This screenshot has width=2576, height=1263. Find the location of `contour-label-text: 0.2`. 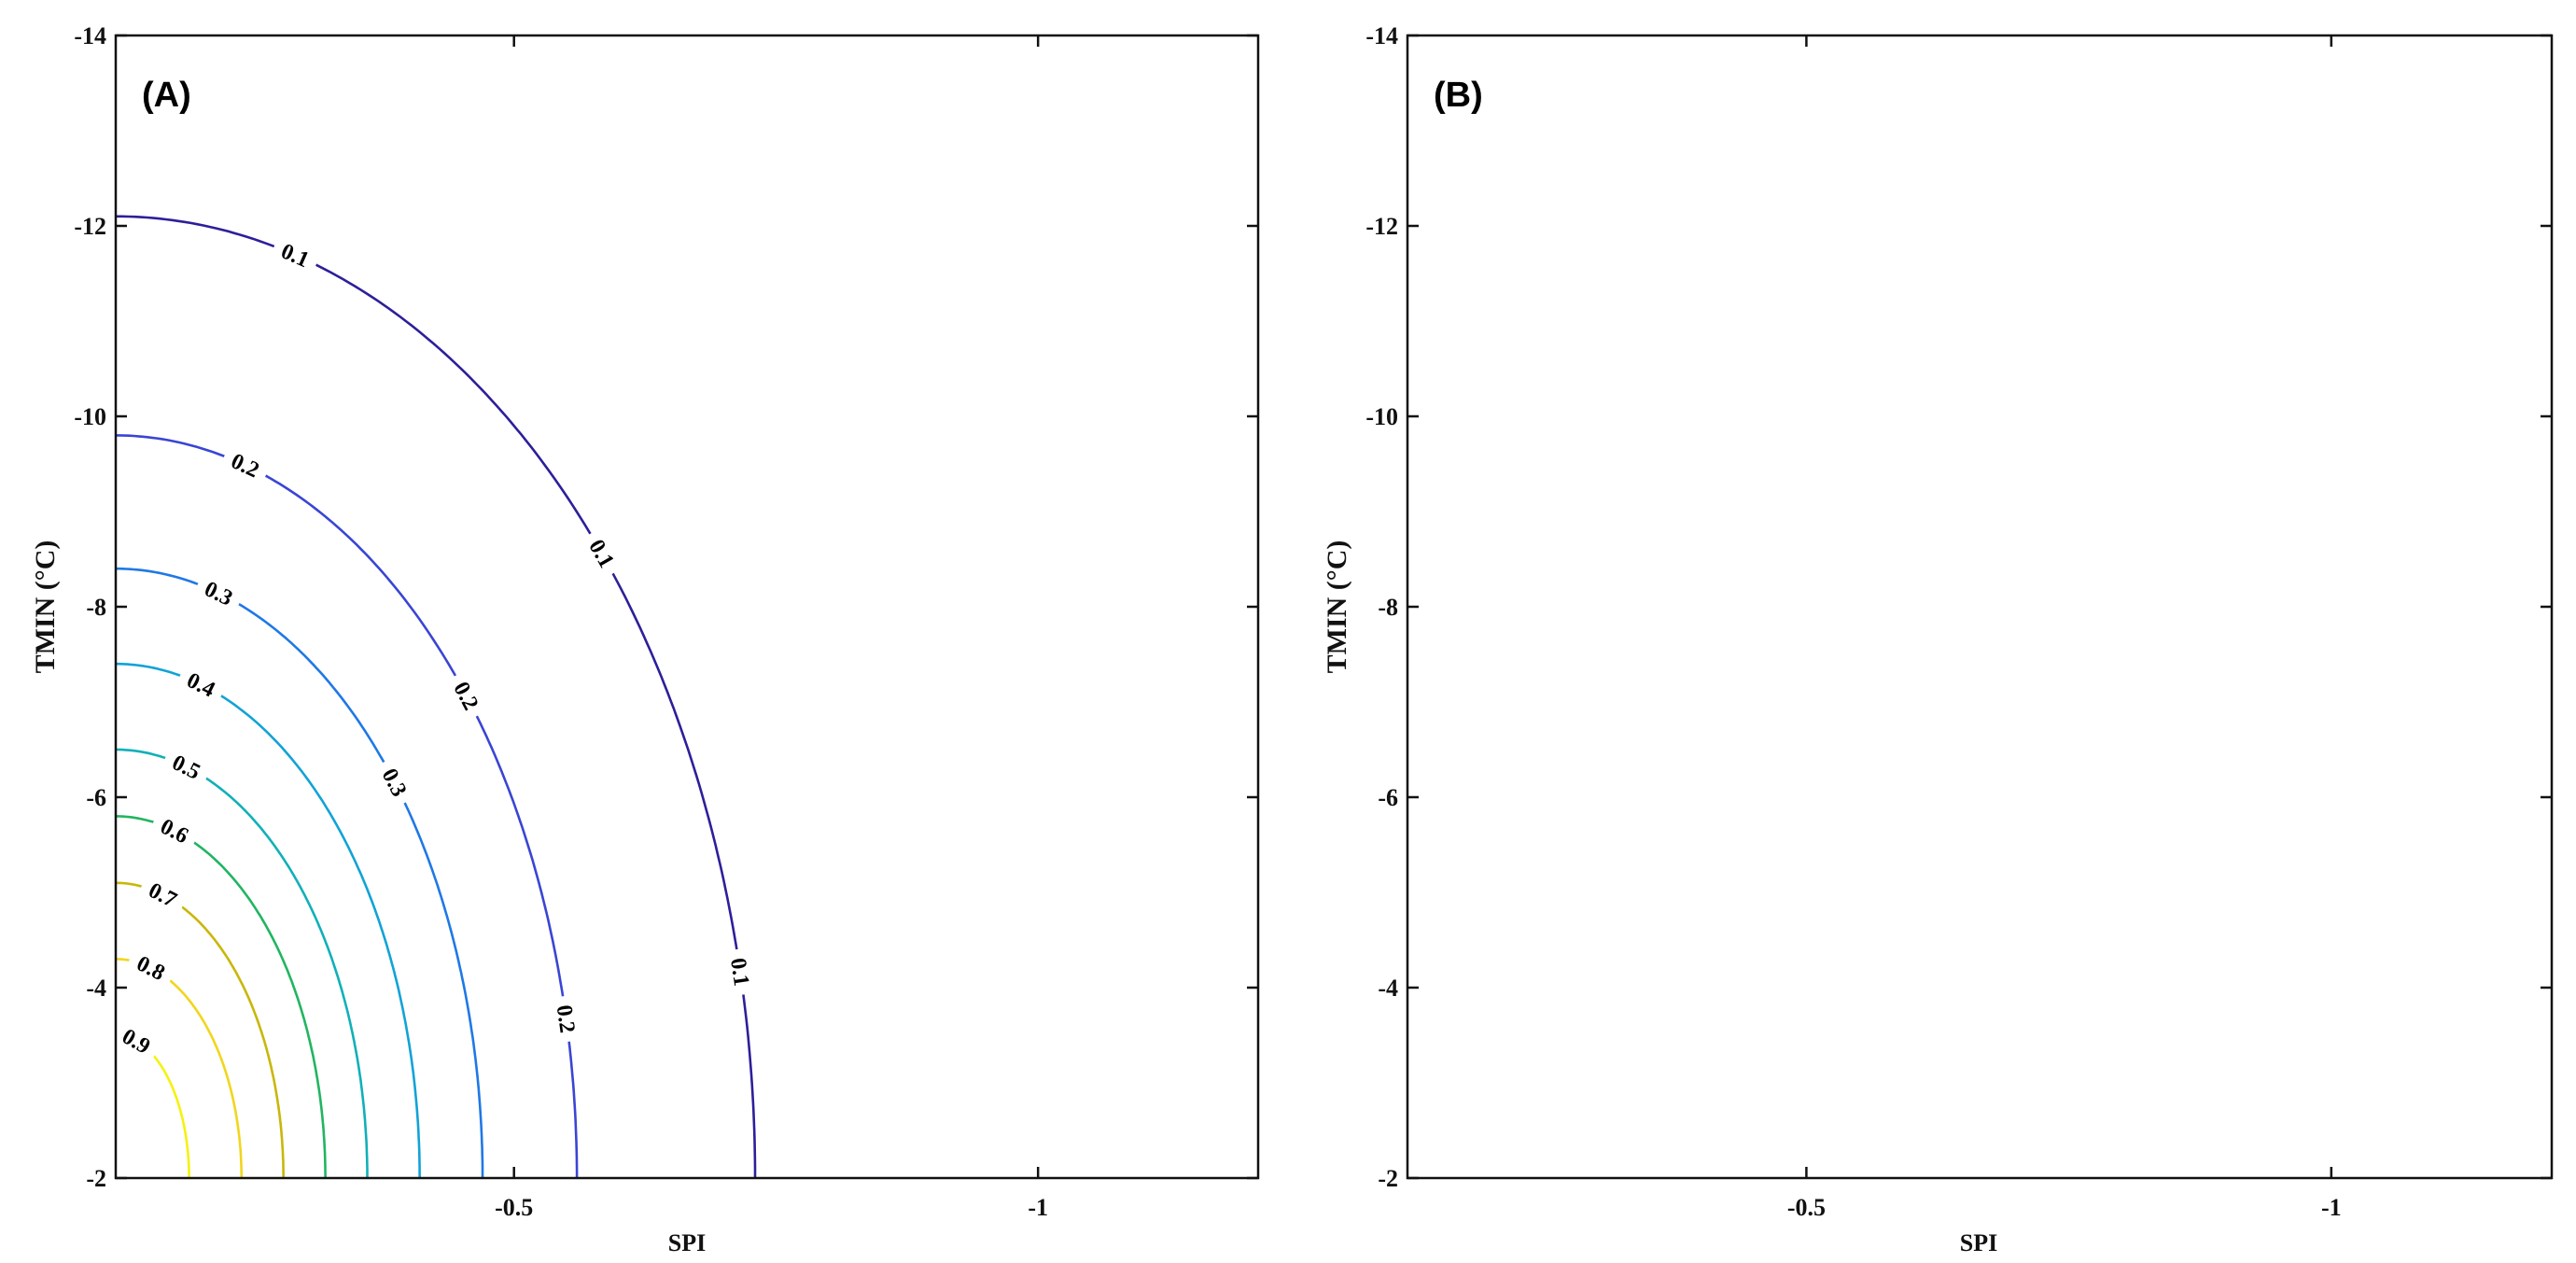

contour-label-text: 0.2 is located at coordinates (566, 1019).